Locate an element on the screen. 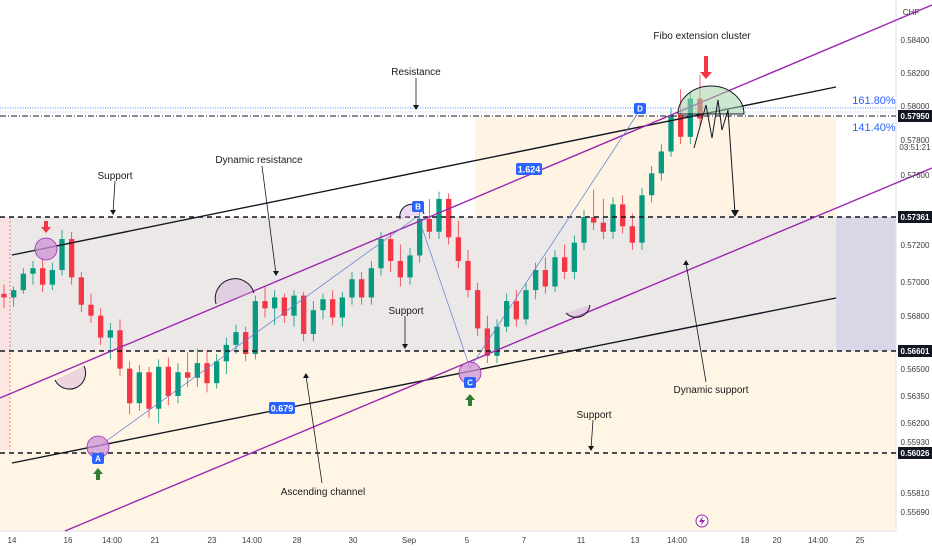 The height and width of the screenshot is (550, 932). time-axis is located at coordinates (466, 540).